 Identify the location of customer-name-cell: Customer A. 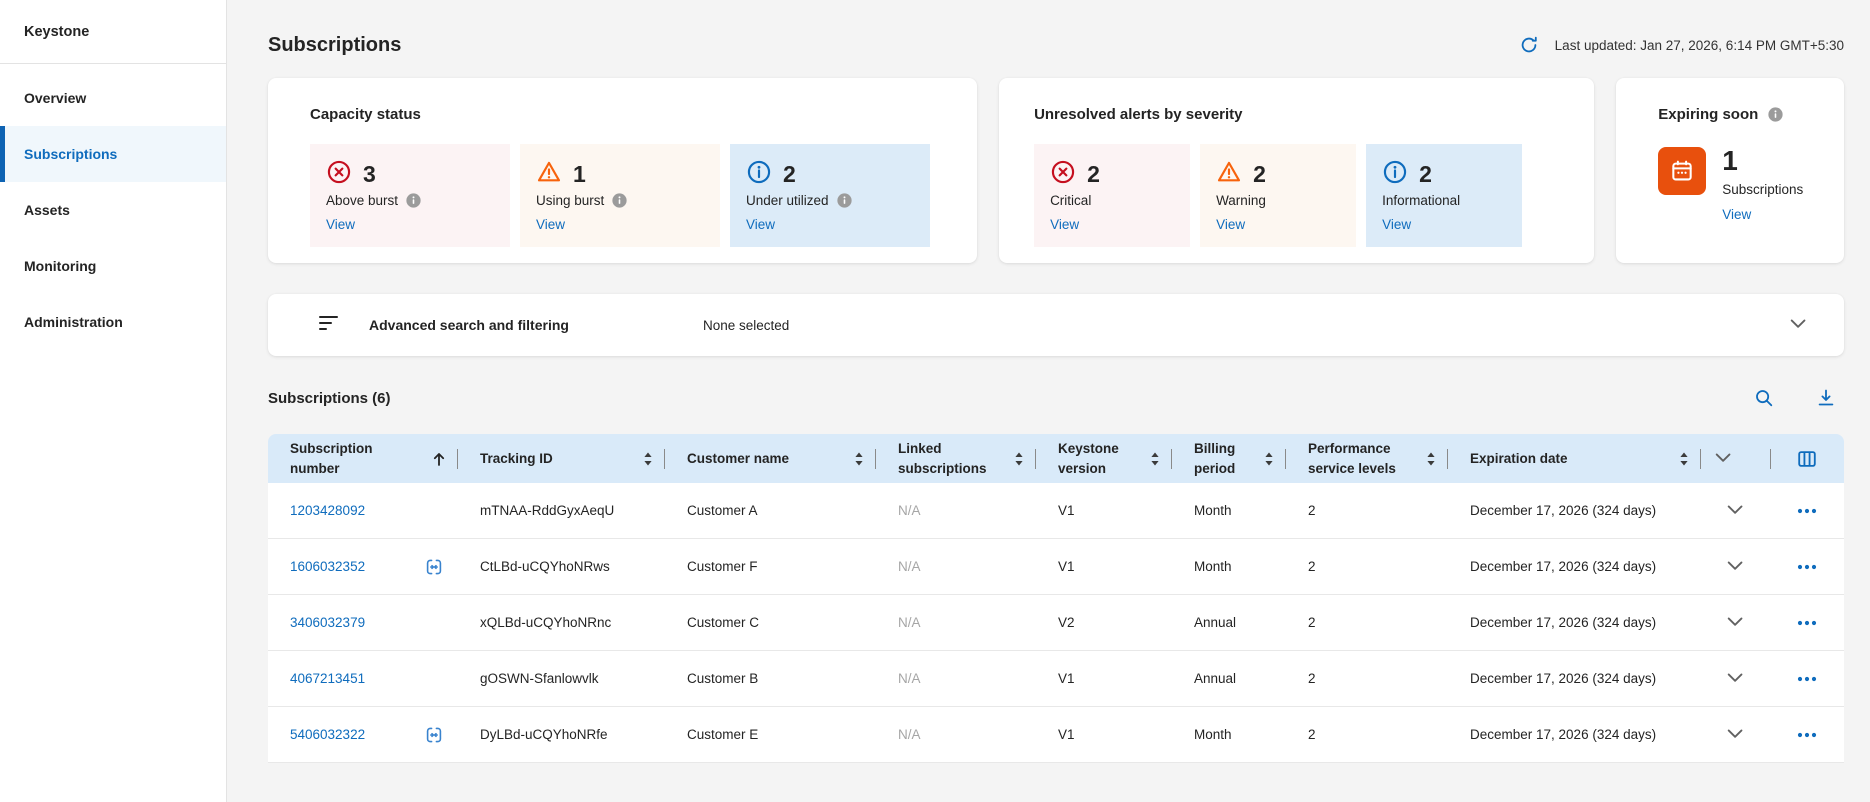
(722, 510).